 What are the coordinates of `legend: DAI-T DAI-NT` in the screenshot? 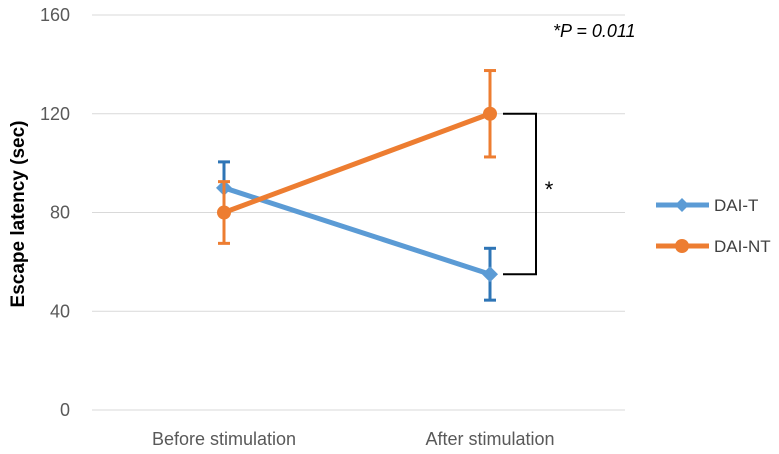 It's located at (713, 226).